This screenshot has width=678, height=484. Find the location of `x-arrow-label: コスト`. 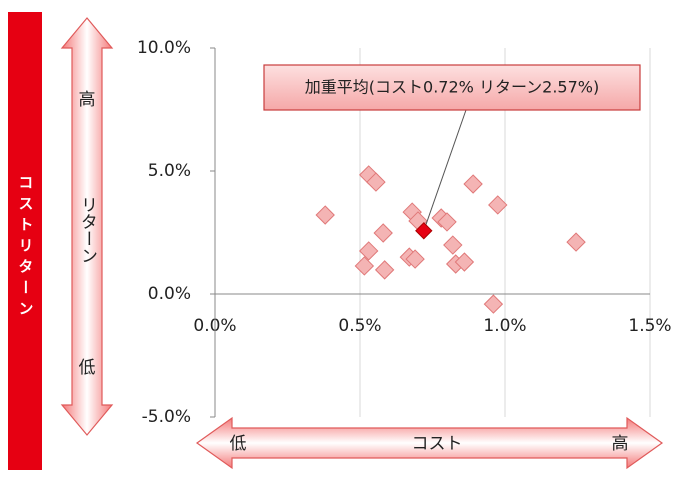

x-arrow-label: コスト is located at coordinates (437, 444).